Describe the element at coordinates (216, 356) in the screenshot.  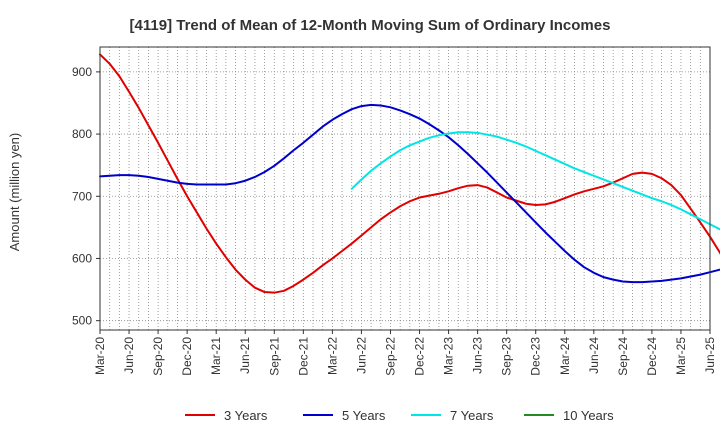
I see `x-tick-label: Mar-21` at that location.